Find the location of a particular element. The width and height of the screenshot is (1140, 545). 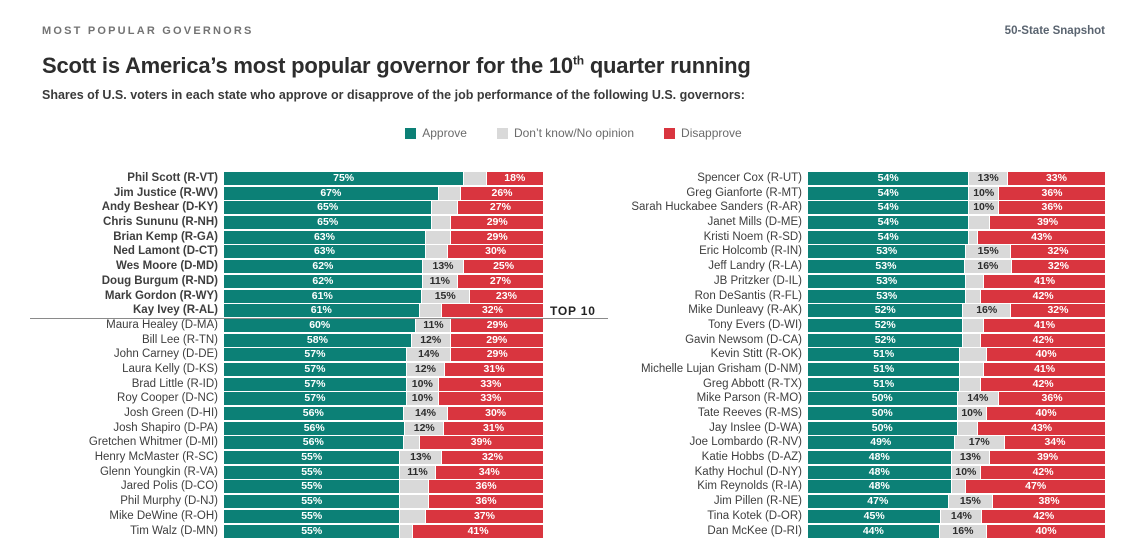

approval-bar: 49% 17% 34% is located at coordinates (956, 443).